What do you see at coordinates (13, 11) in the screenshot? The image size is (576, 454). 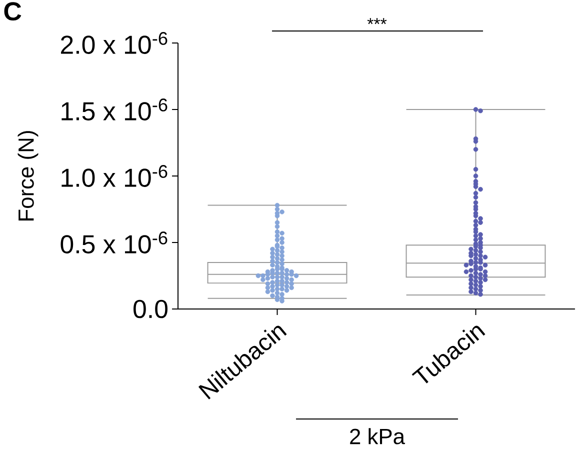 I see `text: C` at bounding box center [13, 11].